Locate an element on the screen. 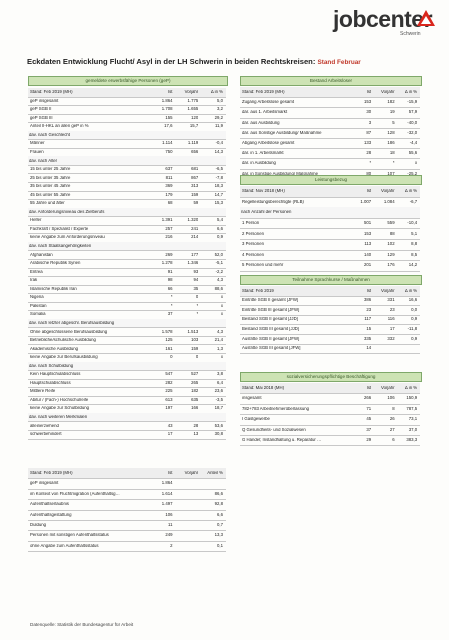 The width and height of the screenshot is (449, 640). cell-value: 750 is located at coordinates (169, 151).